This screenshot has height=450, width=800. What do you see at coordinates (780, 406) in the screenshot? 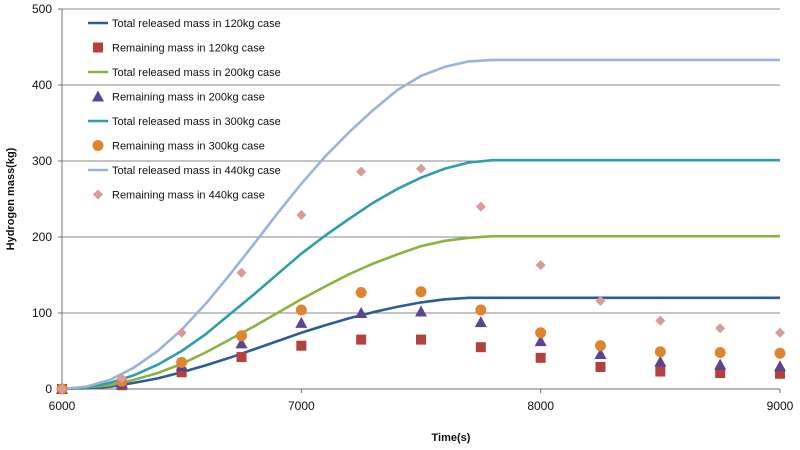
I see `x-tick-label: 9000` at bounding box center [780, 406].